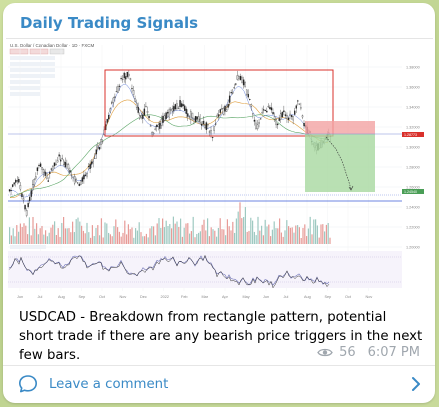 The image size is (439, 407). What do you see at coordinates (205, 267) in the screenshot?
I see `oscillator-panel` at bounding box center [205, 267].